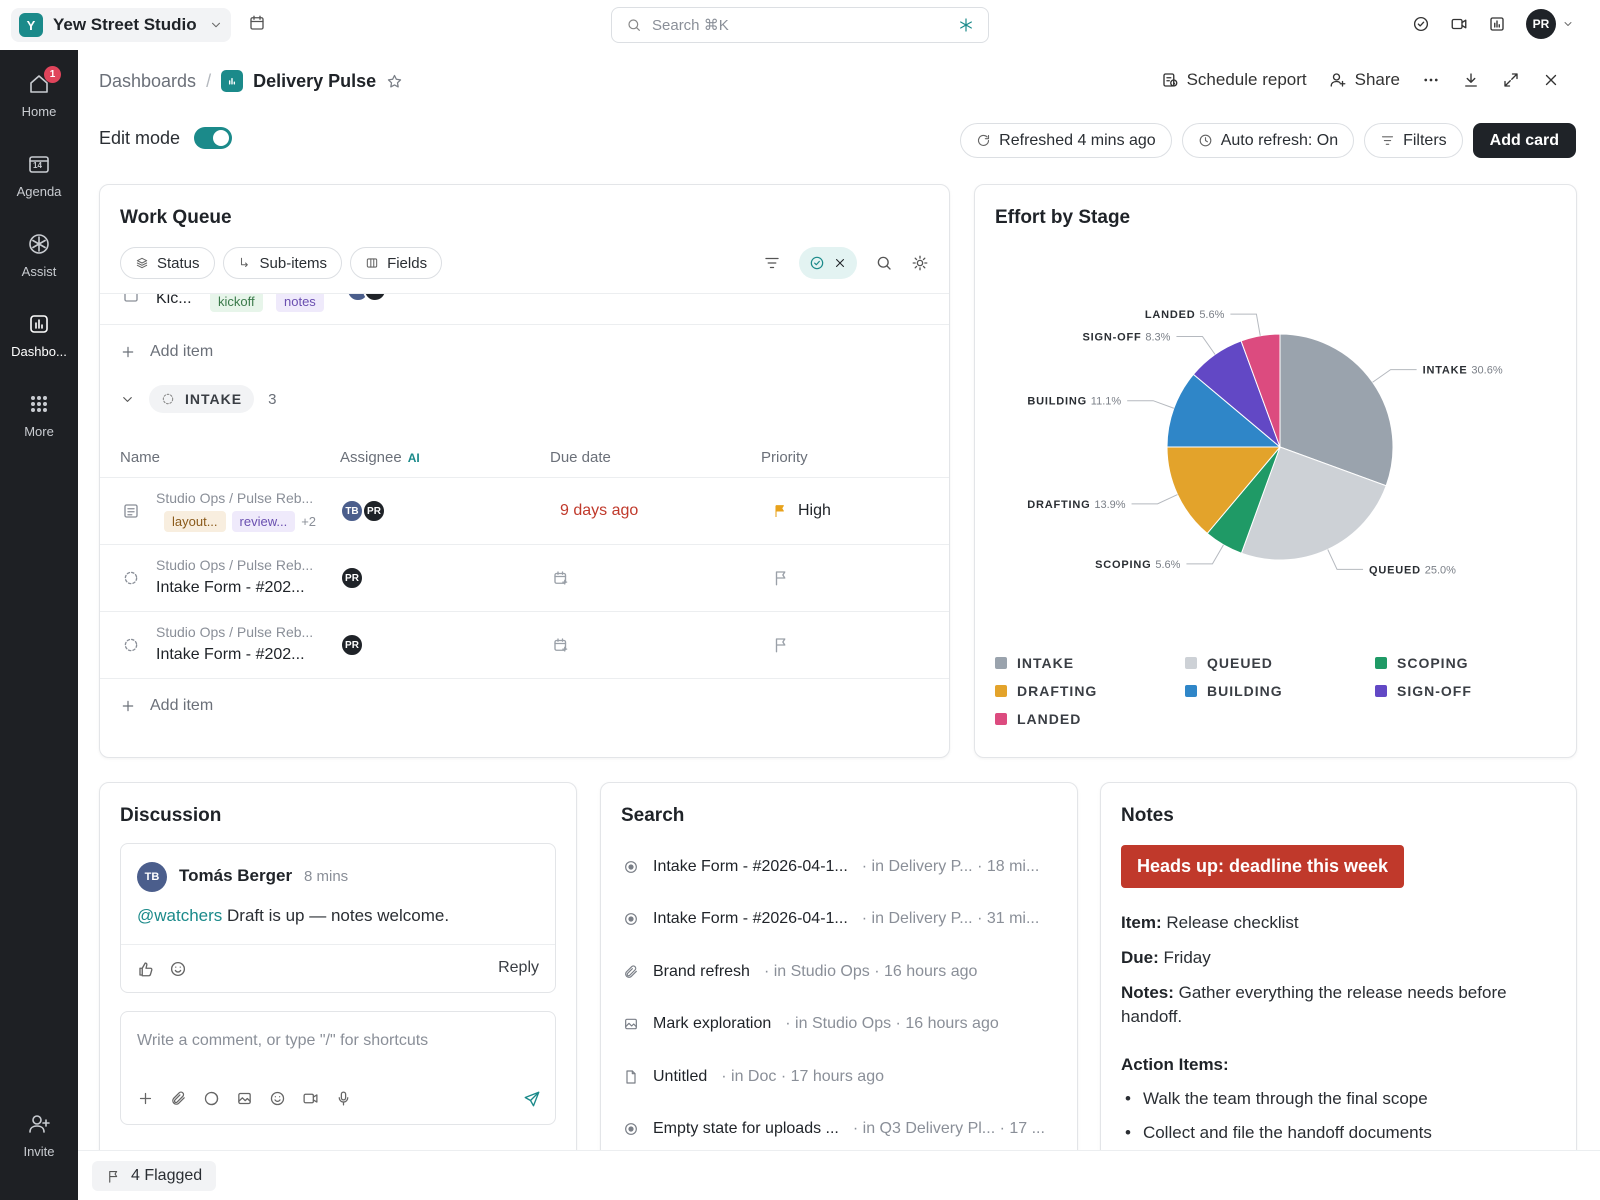 This screenshot has height=1200, width=1600. What do you see at coordinates (145, 1098) in the screenshot?
I see `plus-icon` at bounding box center [145, 1098].